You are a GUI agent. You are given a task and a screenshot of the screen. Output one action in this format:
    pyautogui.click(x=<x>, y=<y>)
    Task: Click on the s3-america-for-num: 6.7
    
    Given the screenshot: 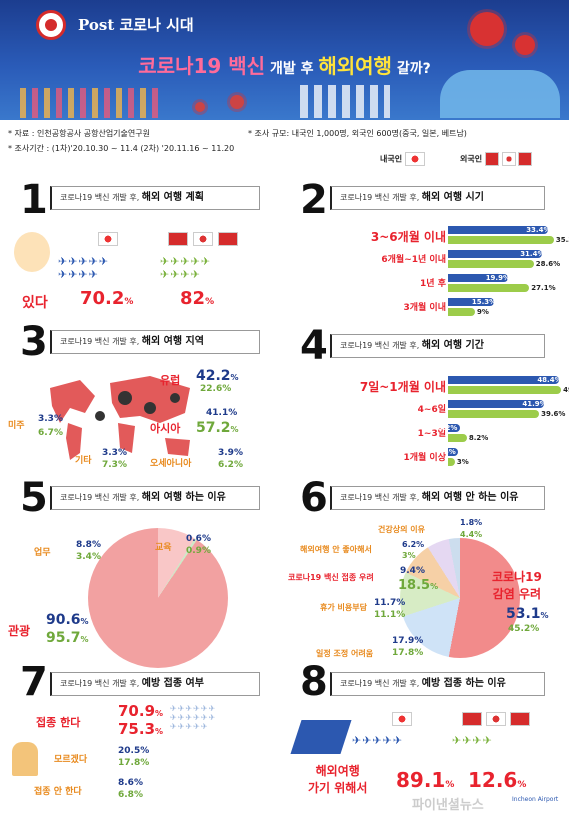 What is the action you would take?
    pyautogui.click(x=46, y=433)
    